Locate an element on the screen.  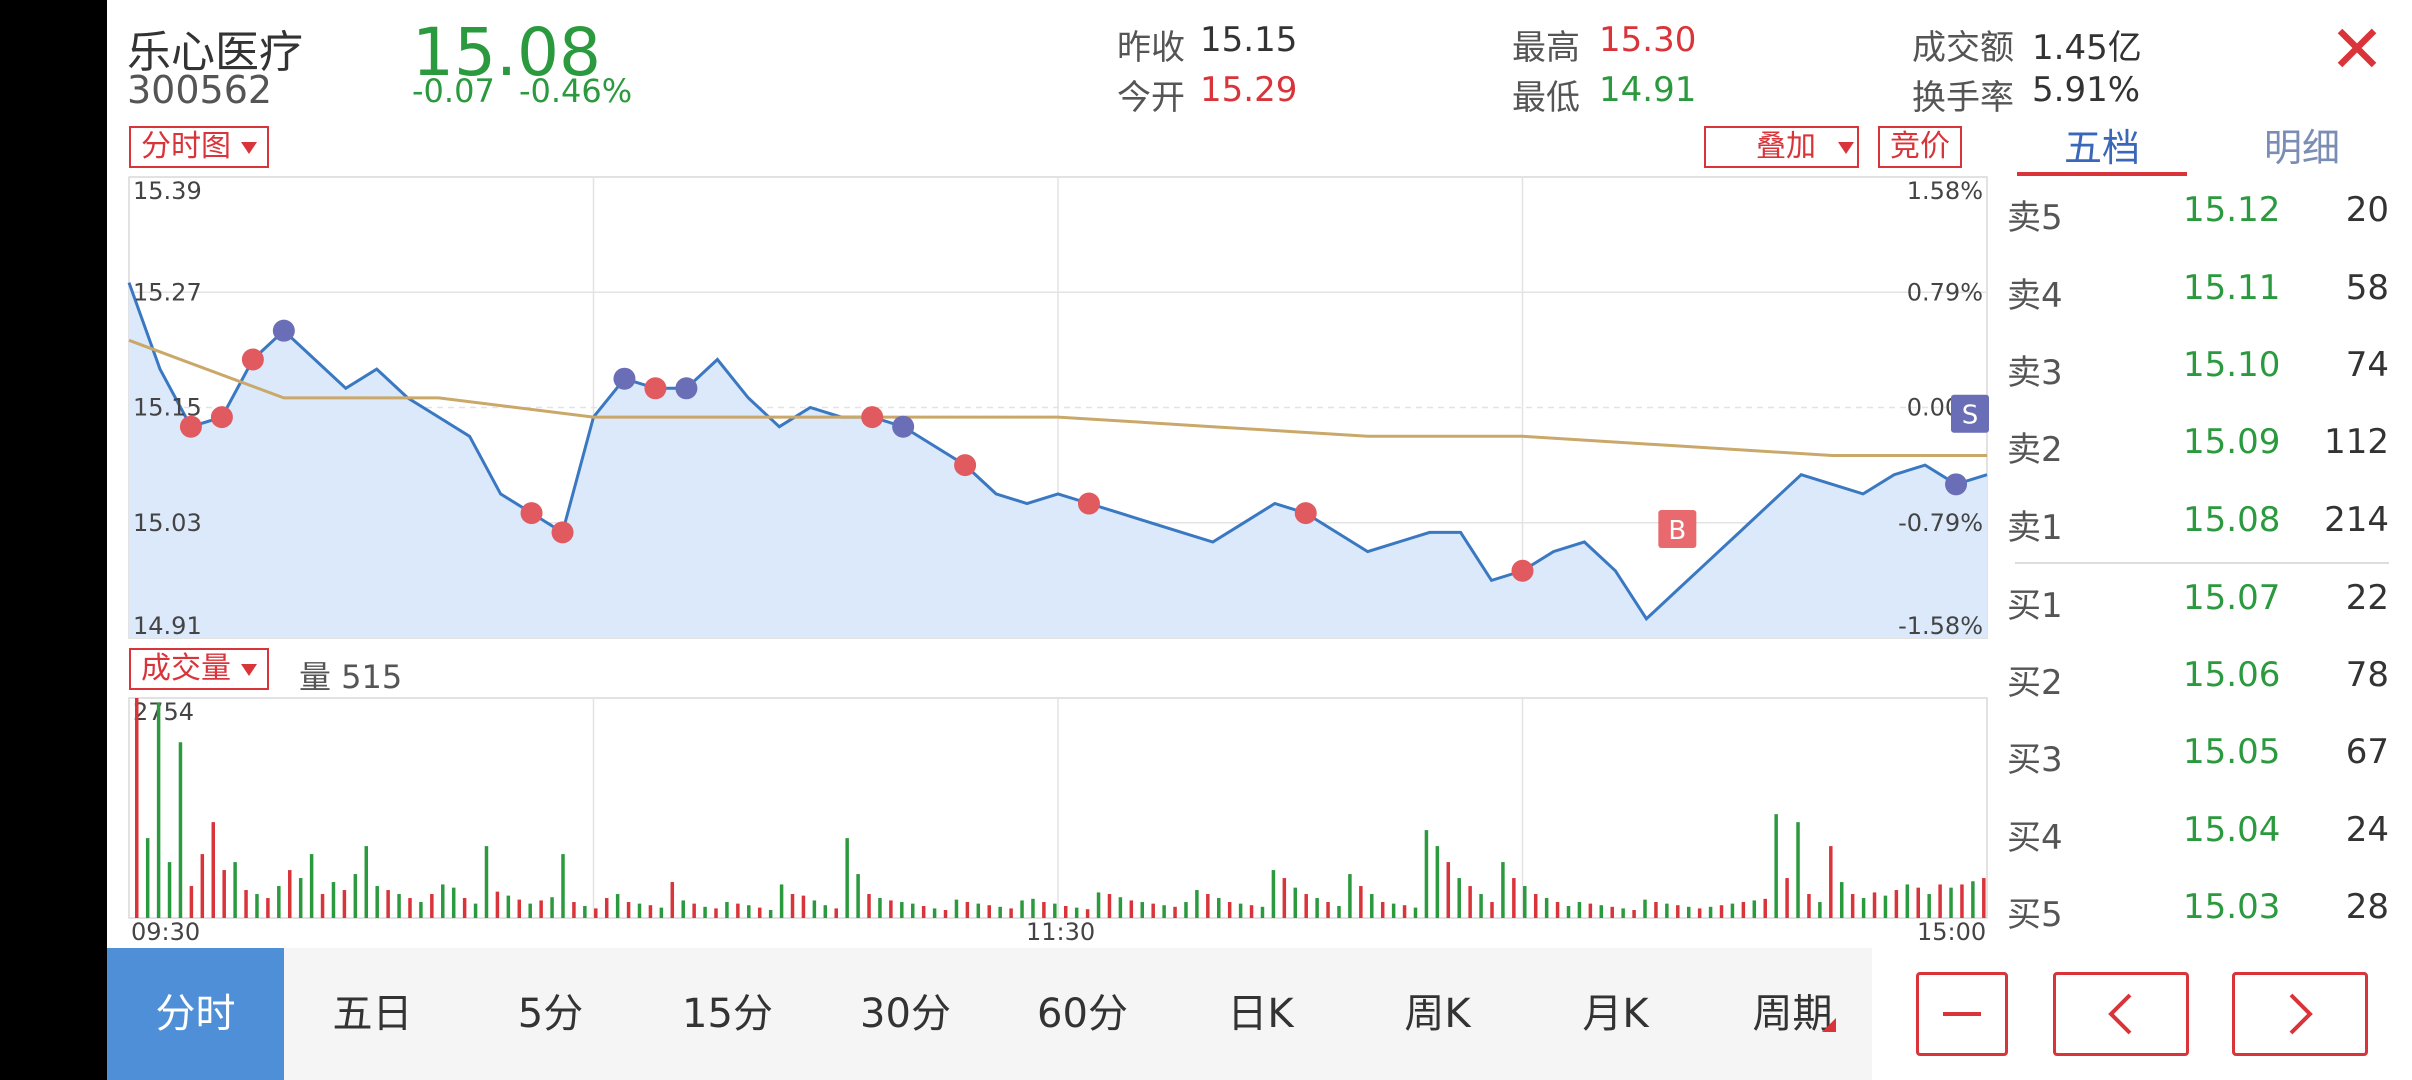
ask-row-2: 卖4 15.11 58 is located at coordinates (2202, 306).